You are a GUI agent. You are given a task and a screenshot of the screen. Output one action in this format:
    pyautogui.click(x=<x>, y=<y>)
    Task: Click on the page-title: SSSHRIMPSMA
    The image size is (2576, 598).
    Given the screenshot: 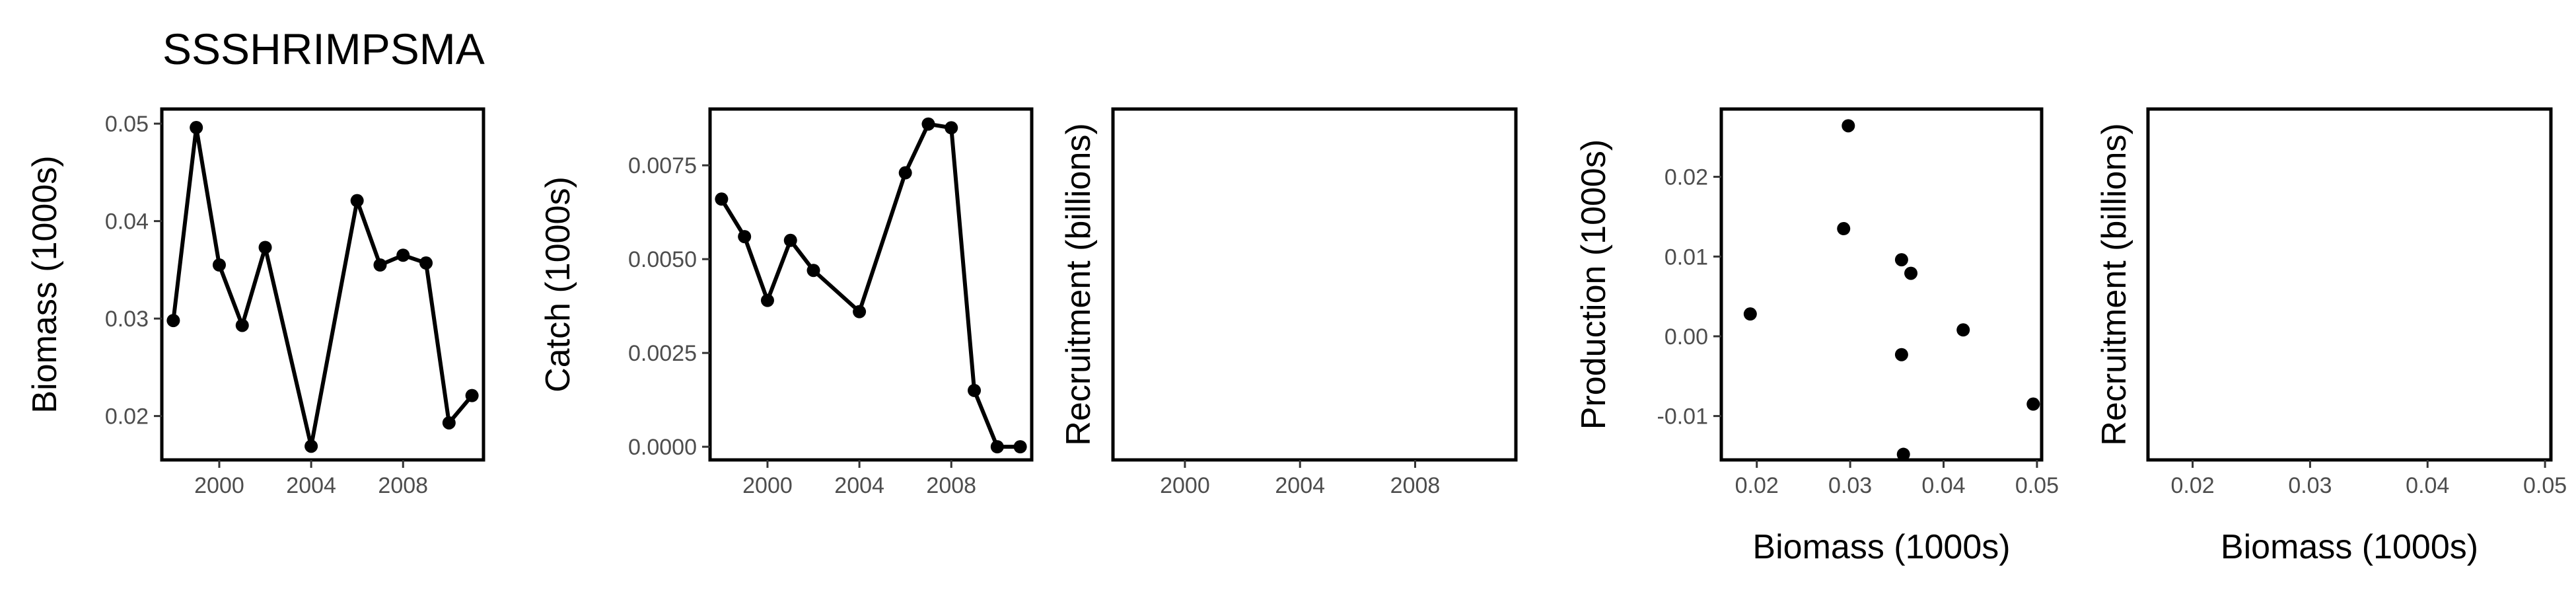 What is the action you would take?
    pyautogui.click(x=323, y=49)
    